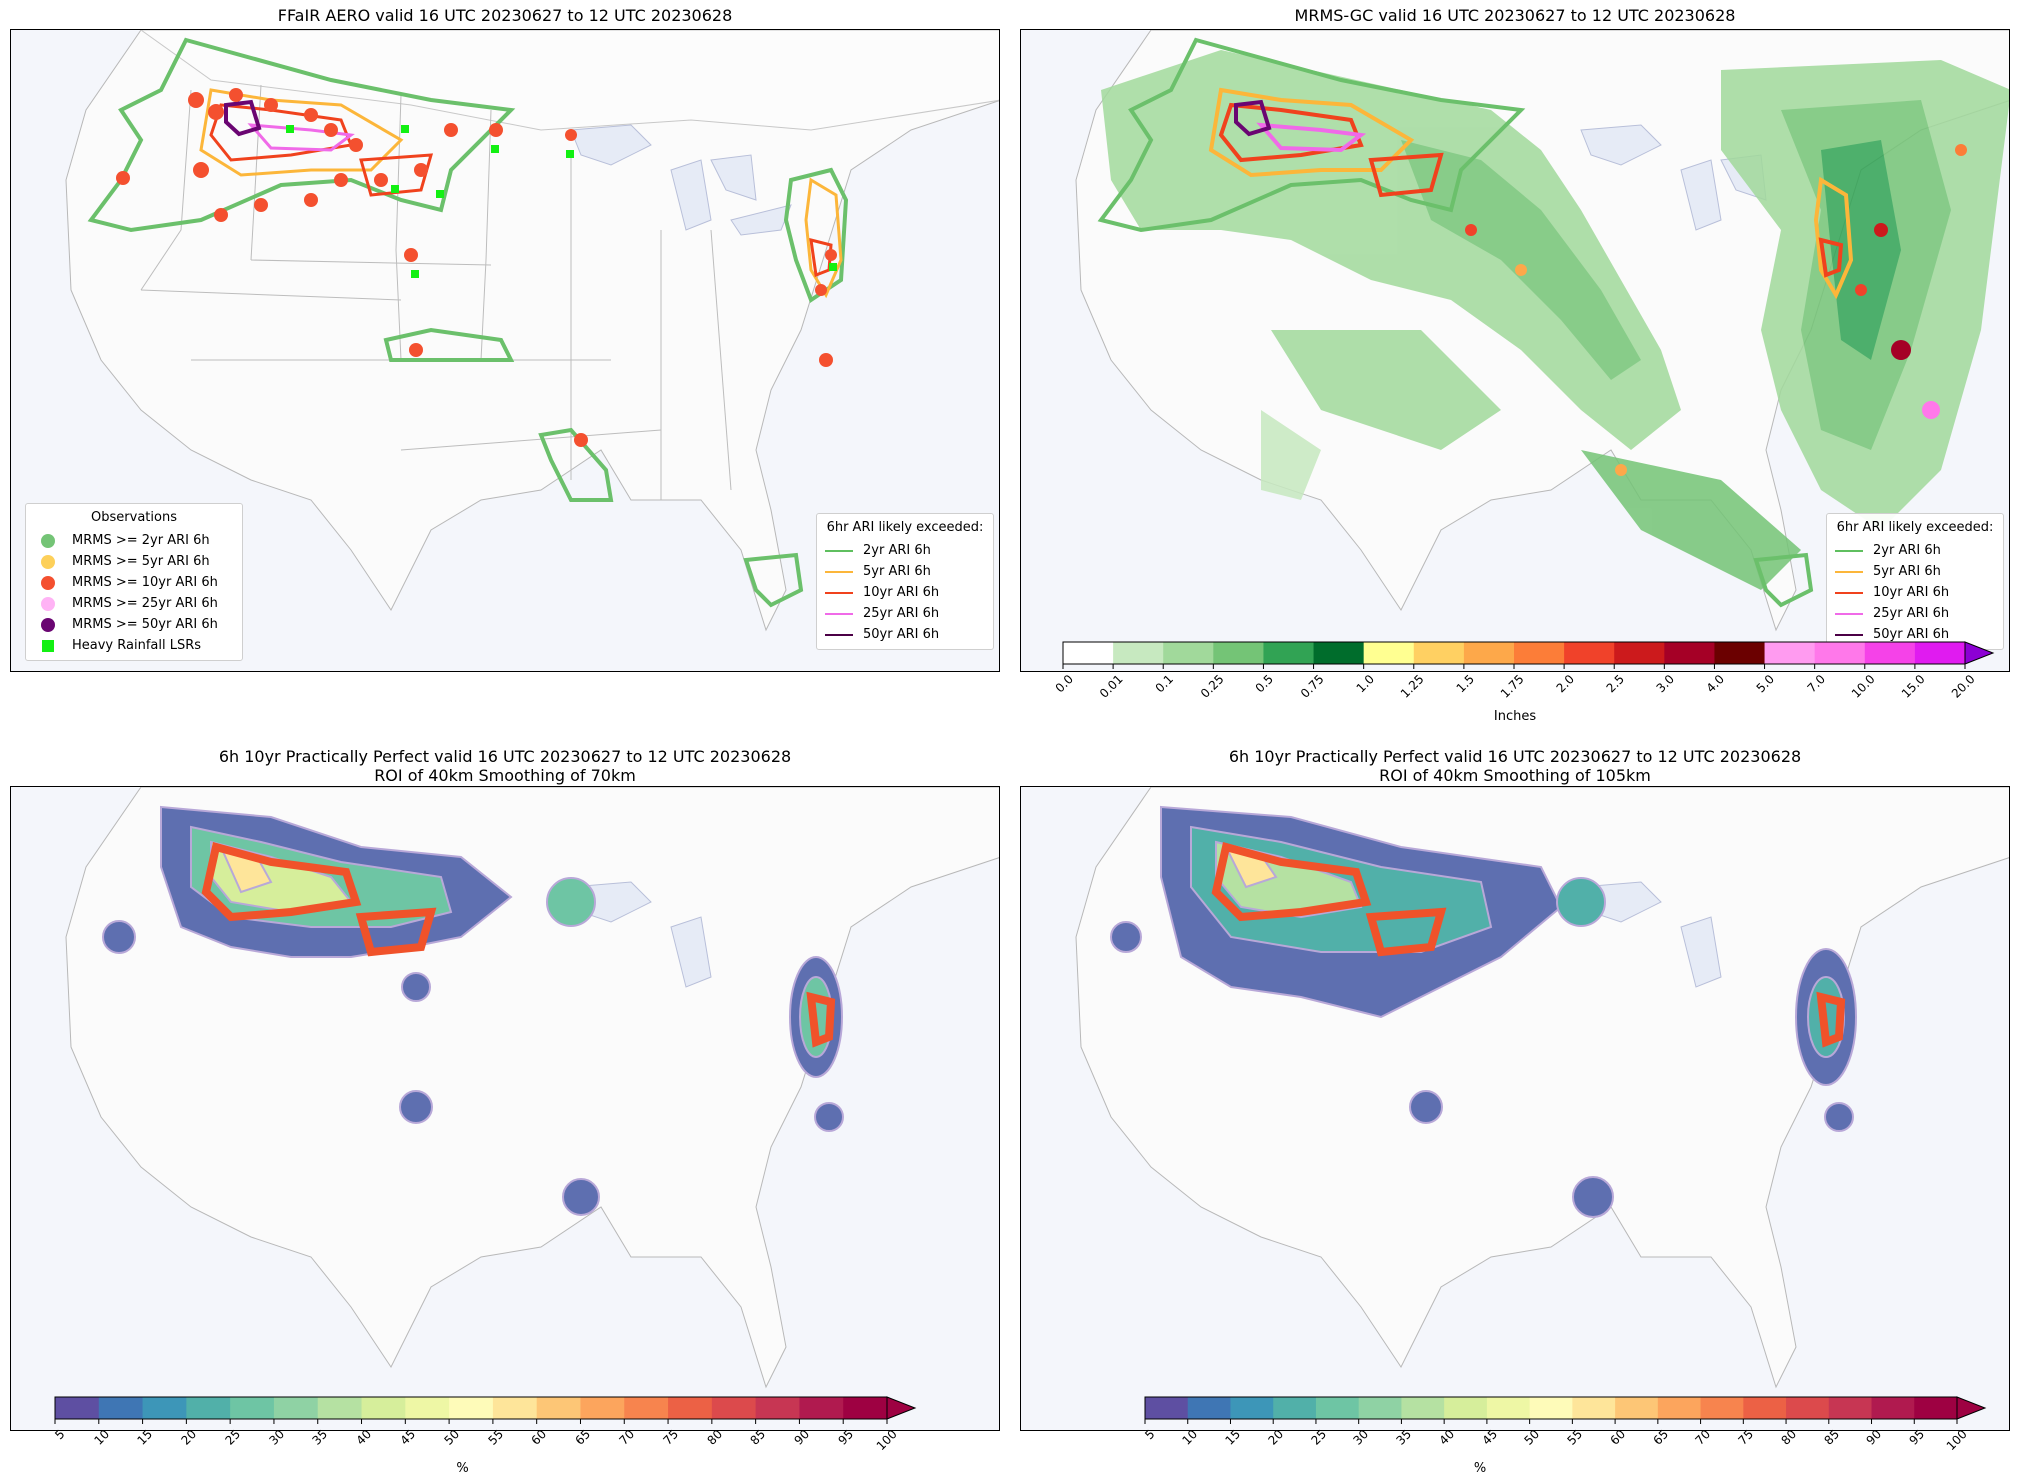 The width and height of the screenshot is (2026, 1481). Describe the element at coordinates (1971, 1408) in the screenshot. I see `colorbar-extend-arrow` at that location.